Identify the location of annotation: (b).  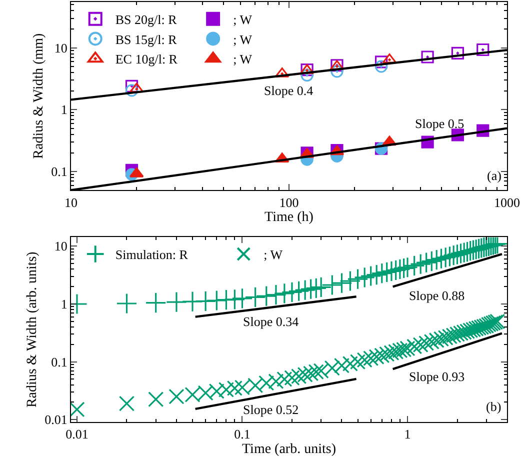
(494, 406).